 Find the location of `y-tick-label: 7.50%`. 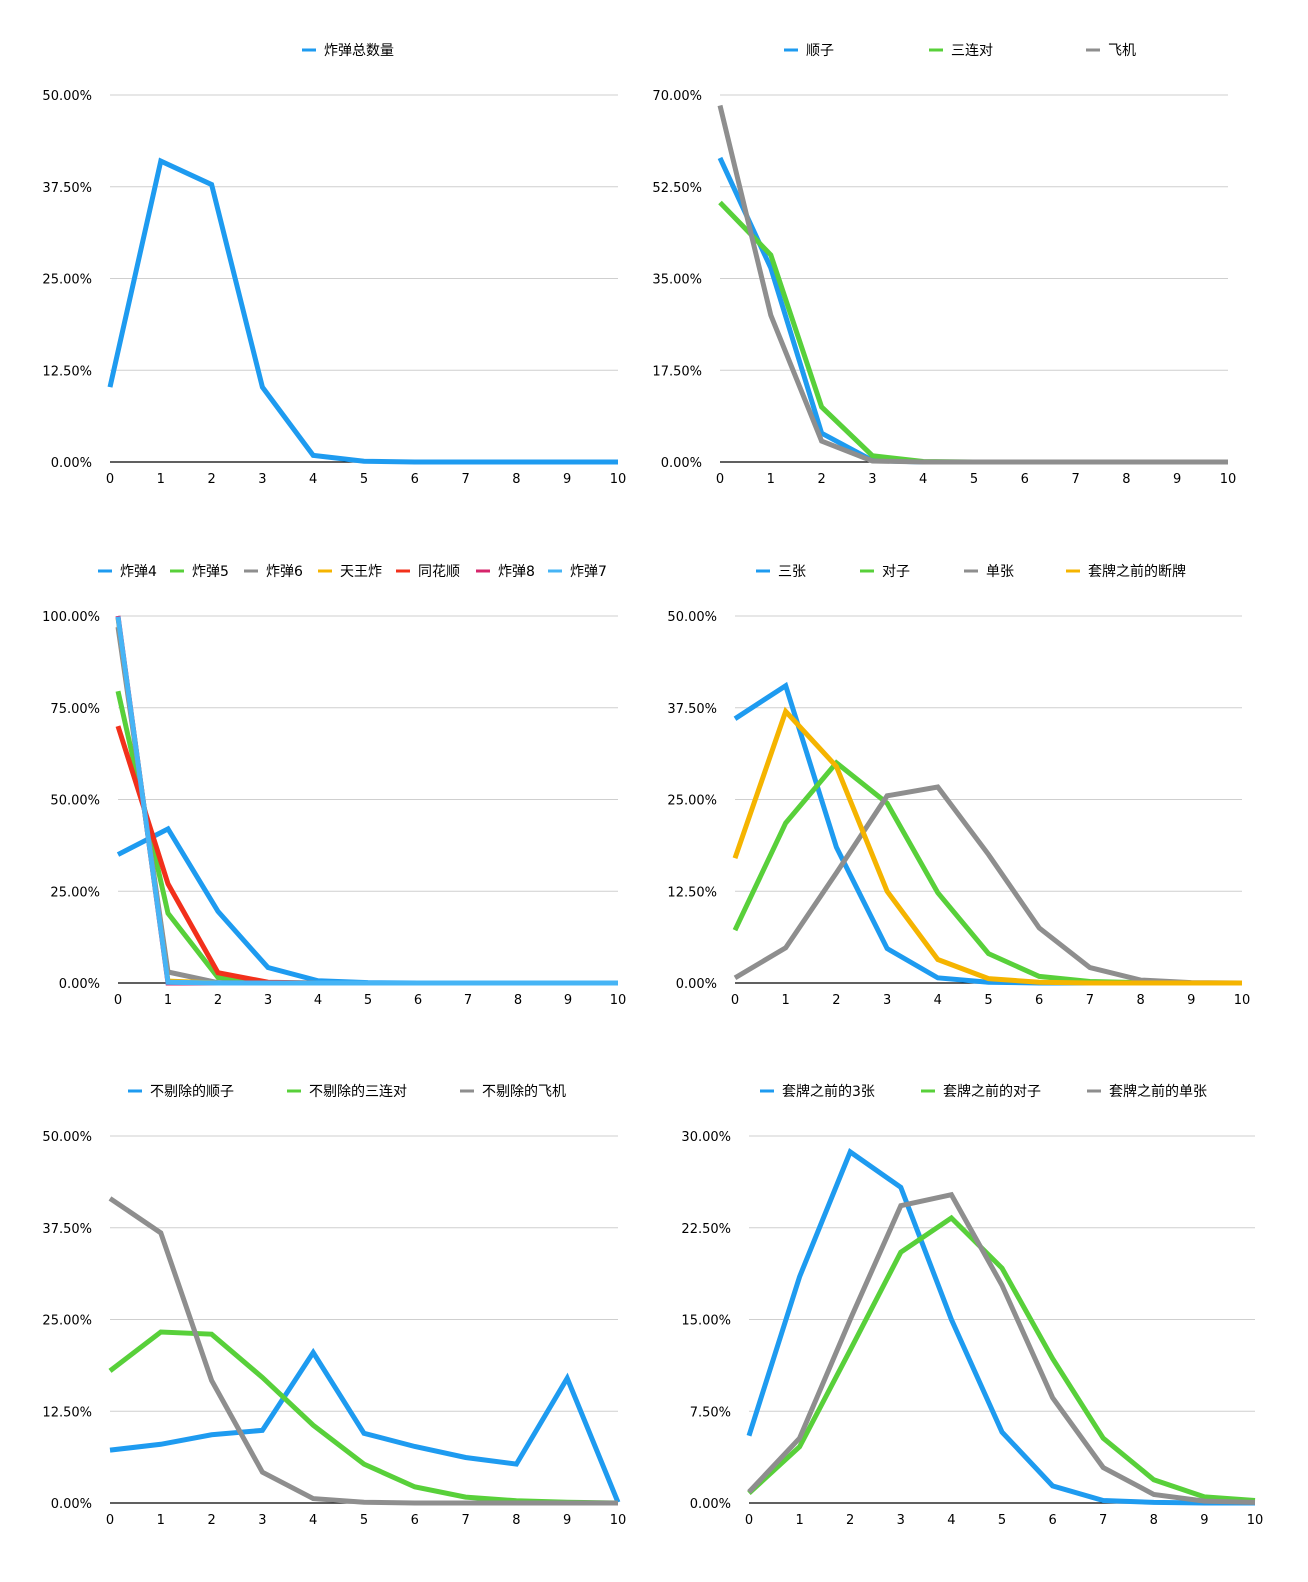

y-tick-label: 7.50% is located at coordinates (710, 1412).